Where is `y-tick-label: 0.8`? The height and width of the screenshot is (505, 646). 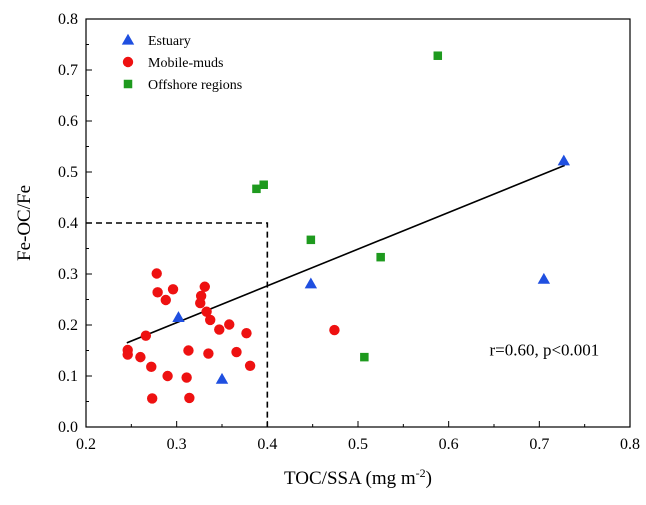
y-tick-label: 0.8 is located at coordinates (68, 19).